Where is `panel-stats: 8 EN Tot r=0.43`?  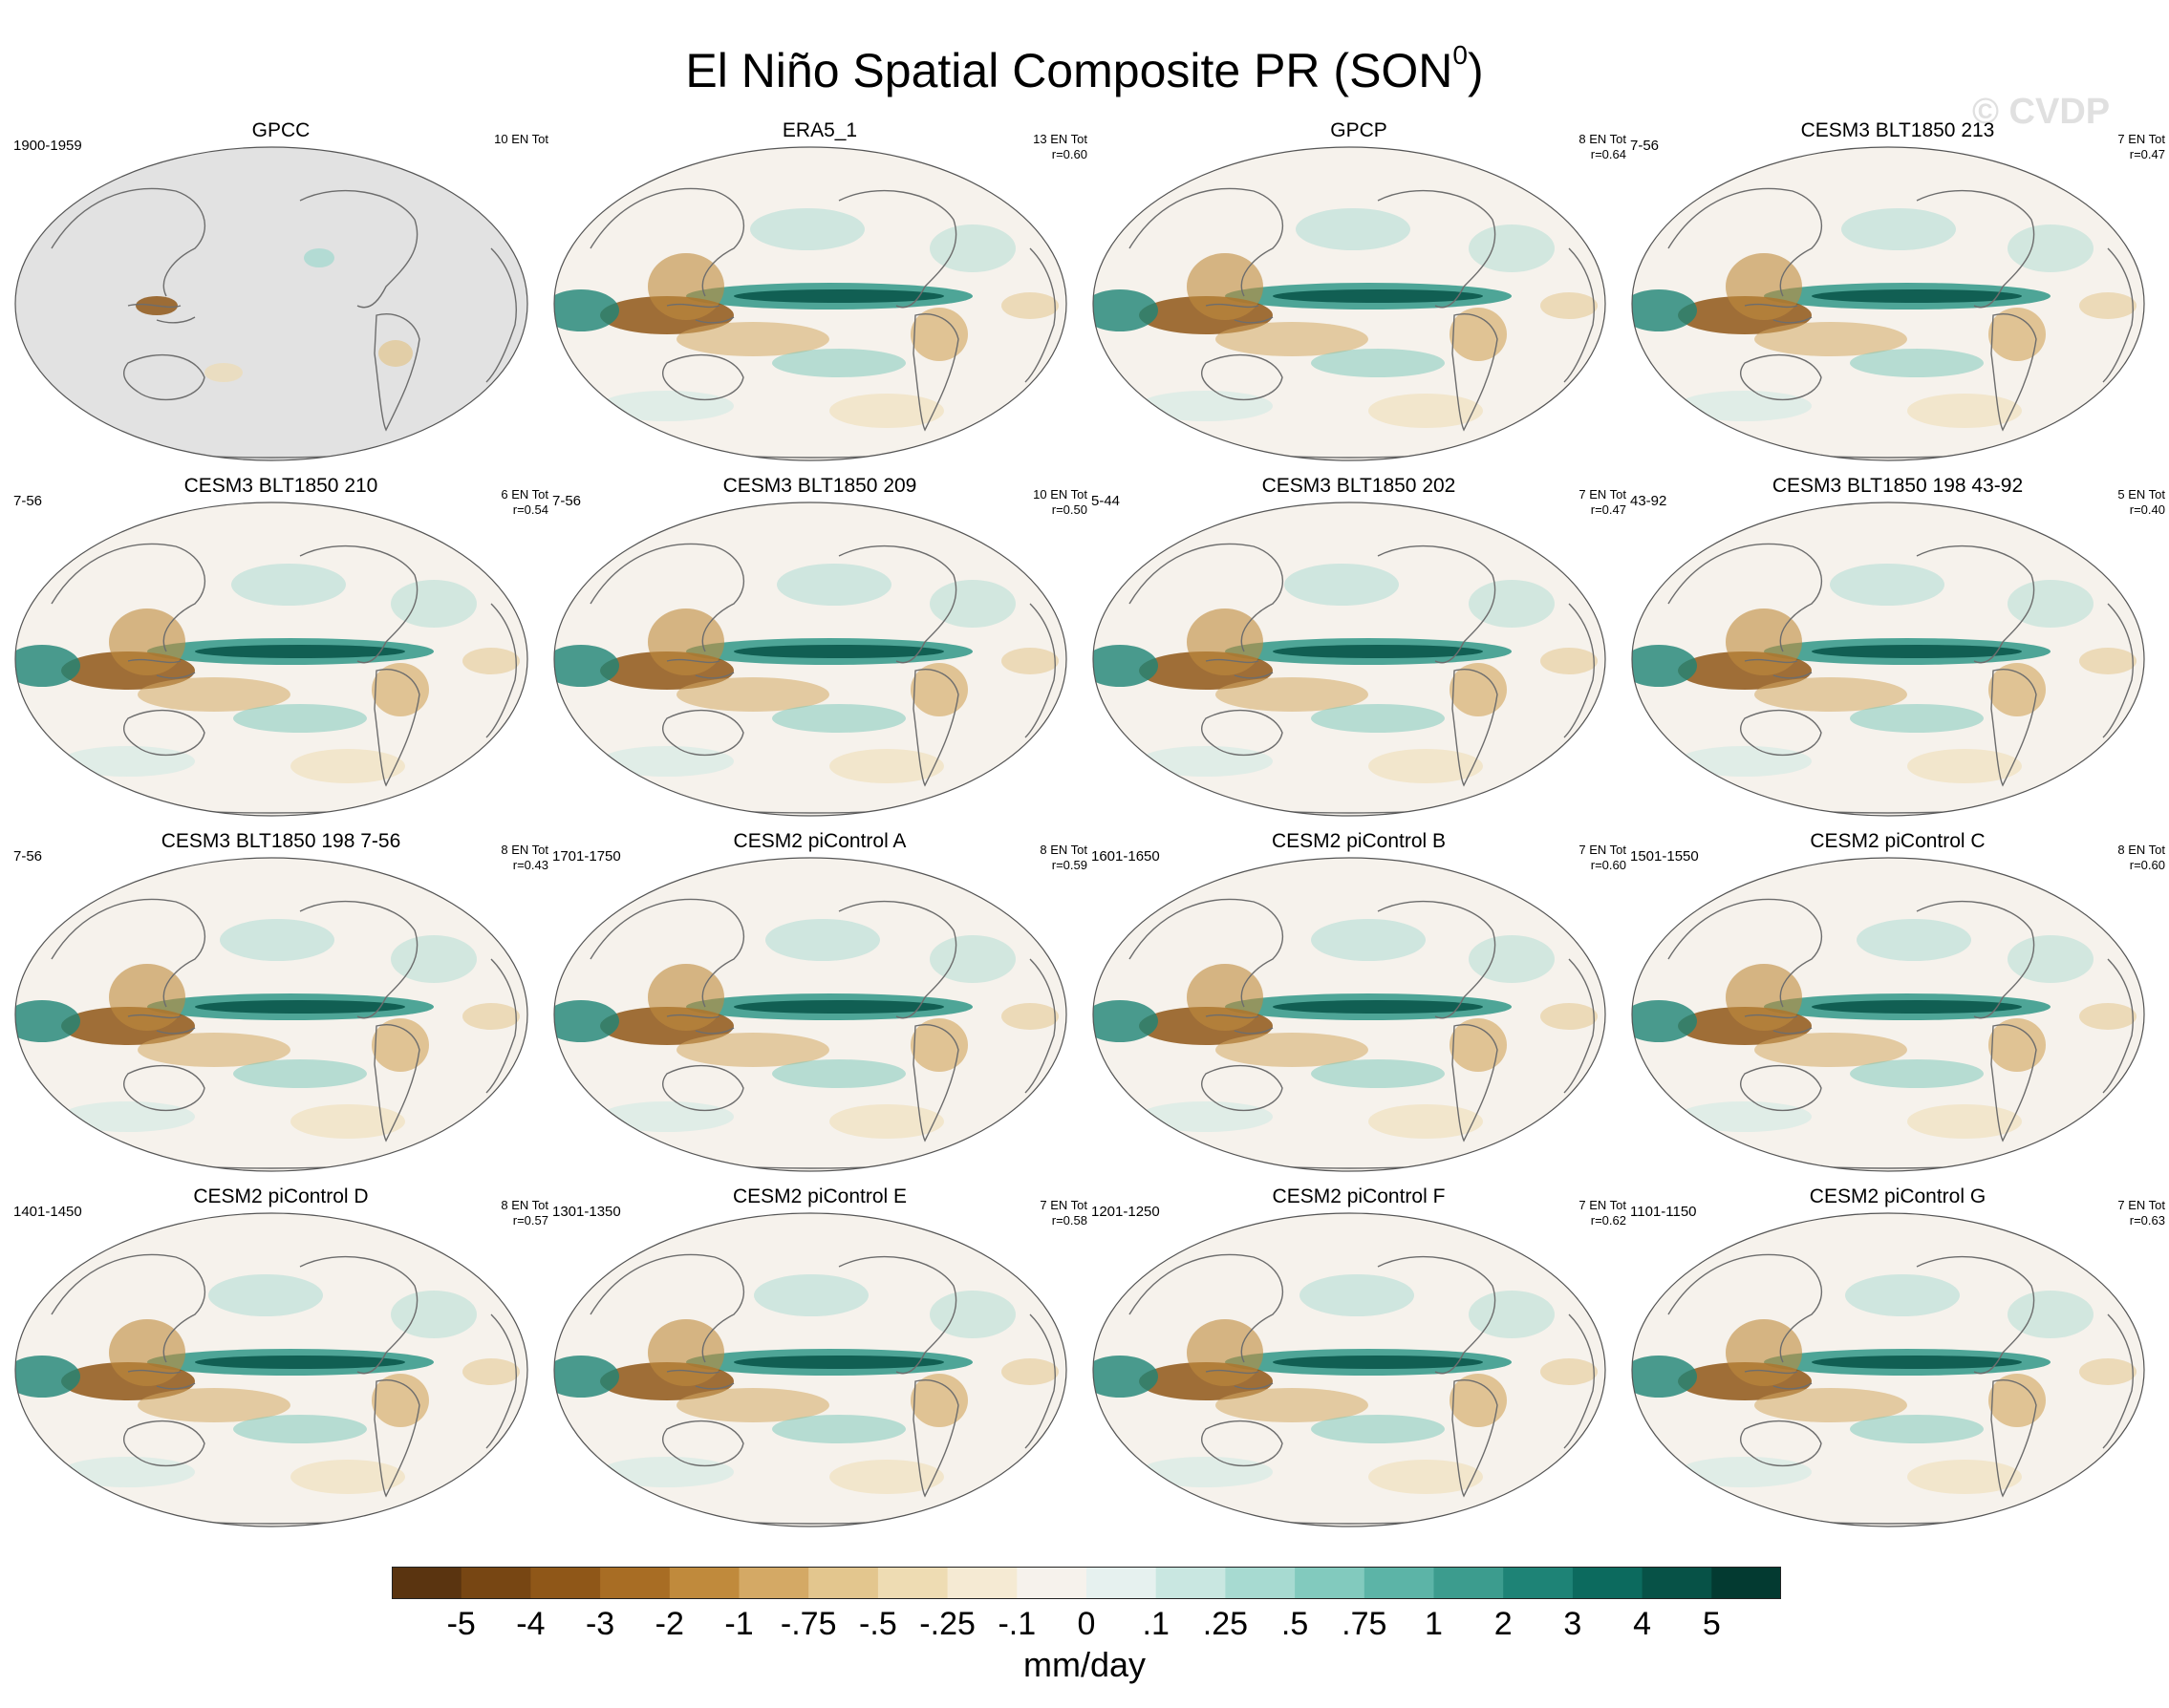
panel-stats: 8 EN Tot r=0.43 is located at coordinates (525, 858).